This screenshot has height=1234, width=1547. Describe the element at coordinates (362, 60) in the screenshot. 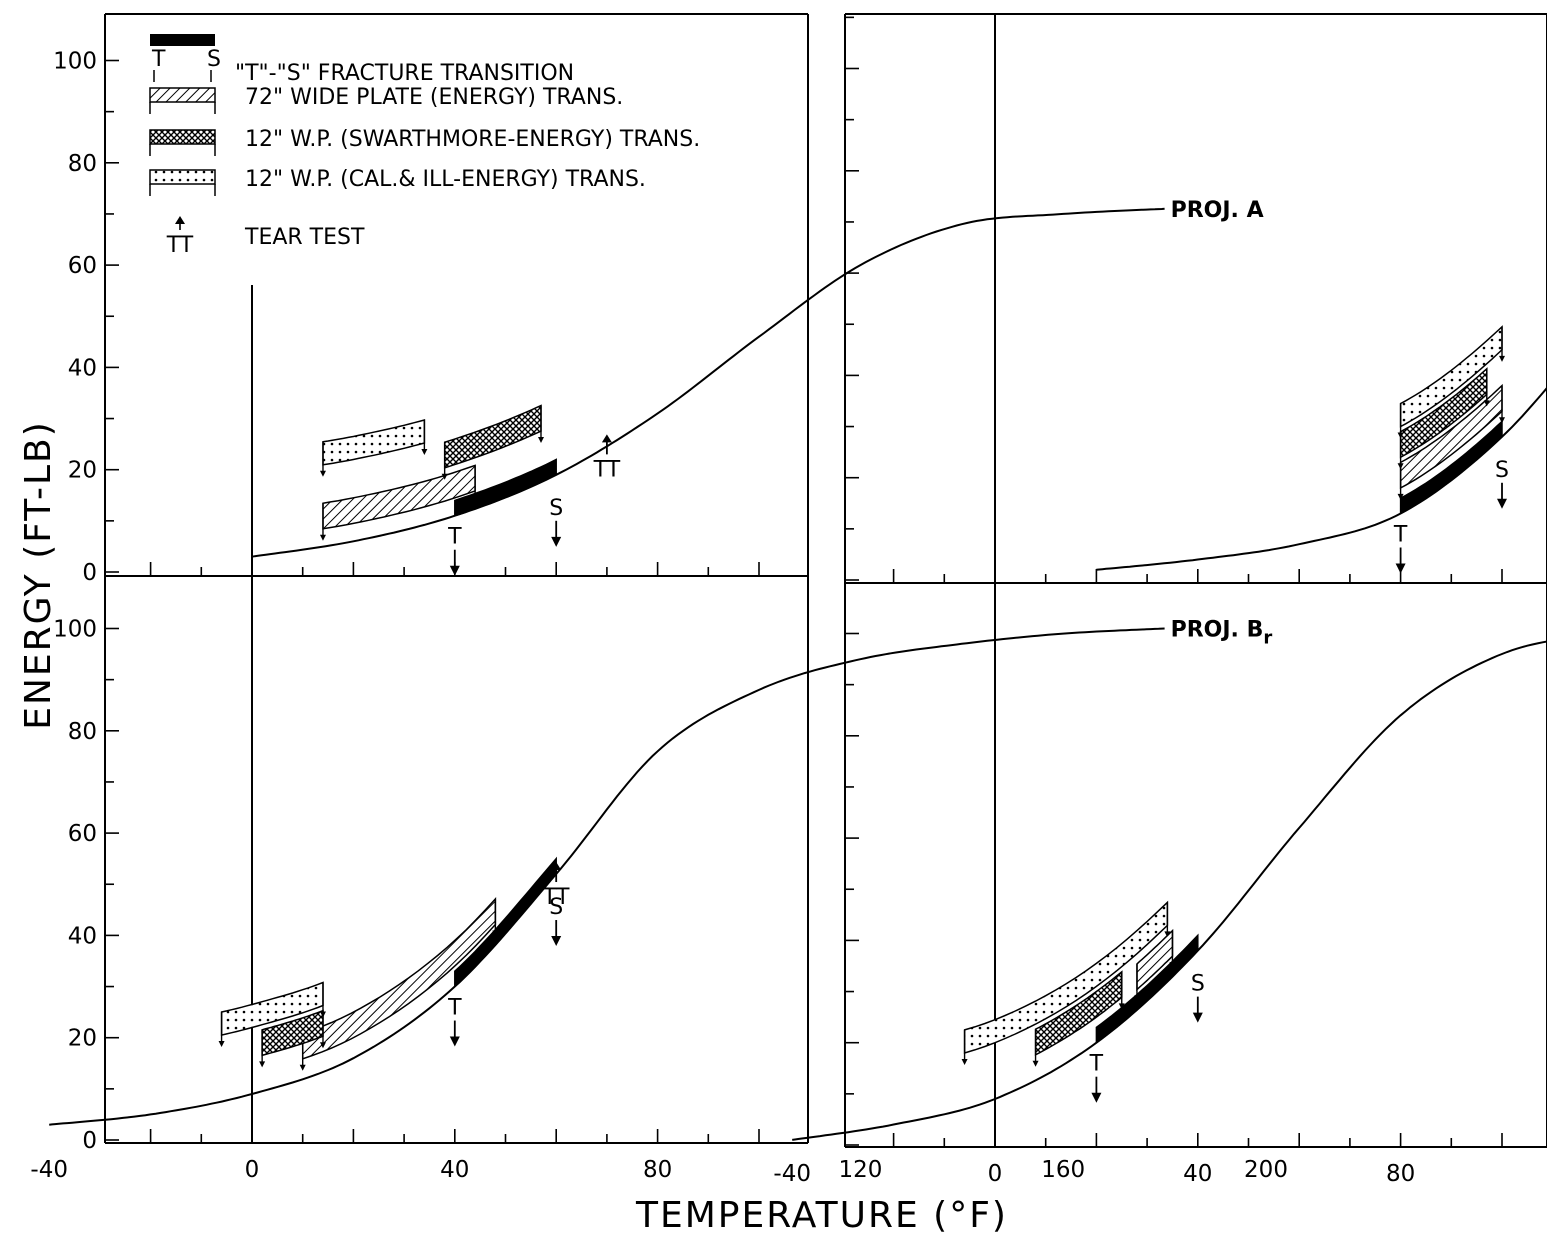

I see `legend-entry-1: T S "T"-"S" FRACTURE TRANSITION` at that location.